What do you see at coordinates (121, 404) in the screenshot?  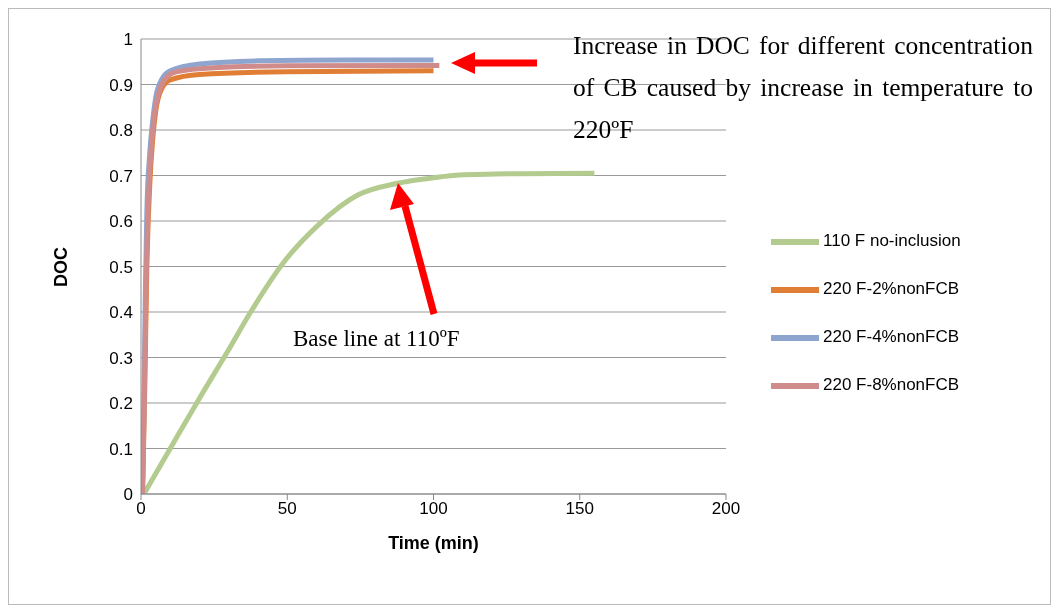 I see `y-tick-label: 0.2` at bounding box center [121, 404].